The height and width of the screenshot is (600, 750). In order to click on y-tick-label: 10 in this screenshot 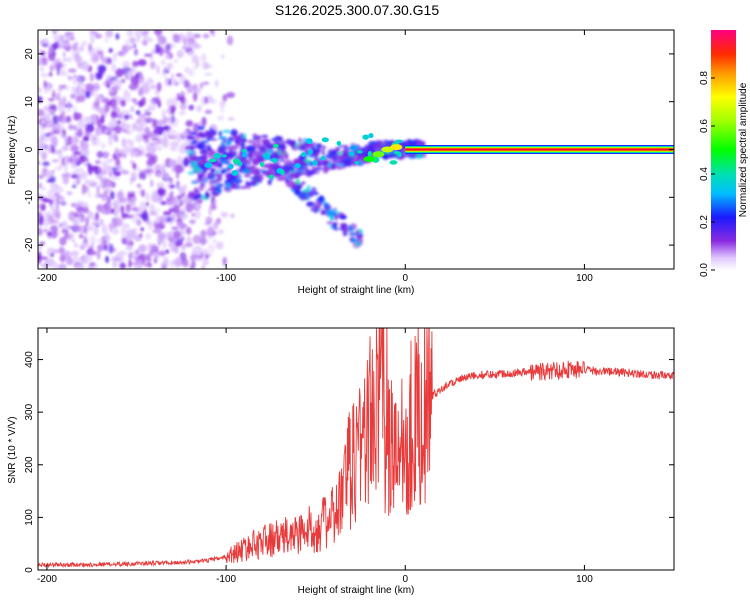, I will do `click(29, 102)`.